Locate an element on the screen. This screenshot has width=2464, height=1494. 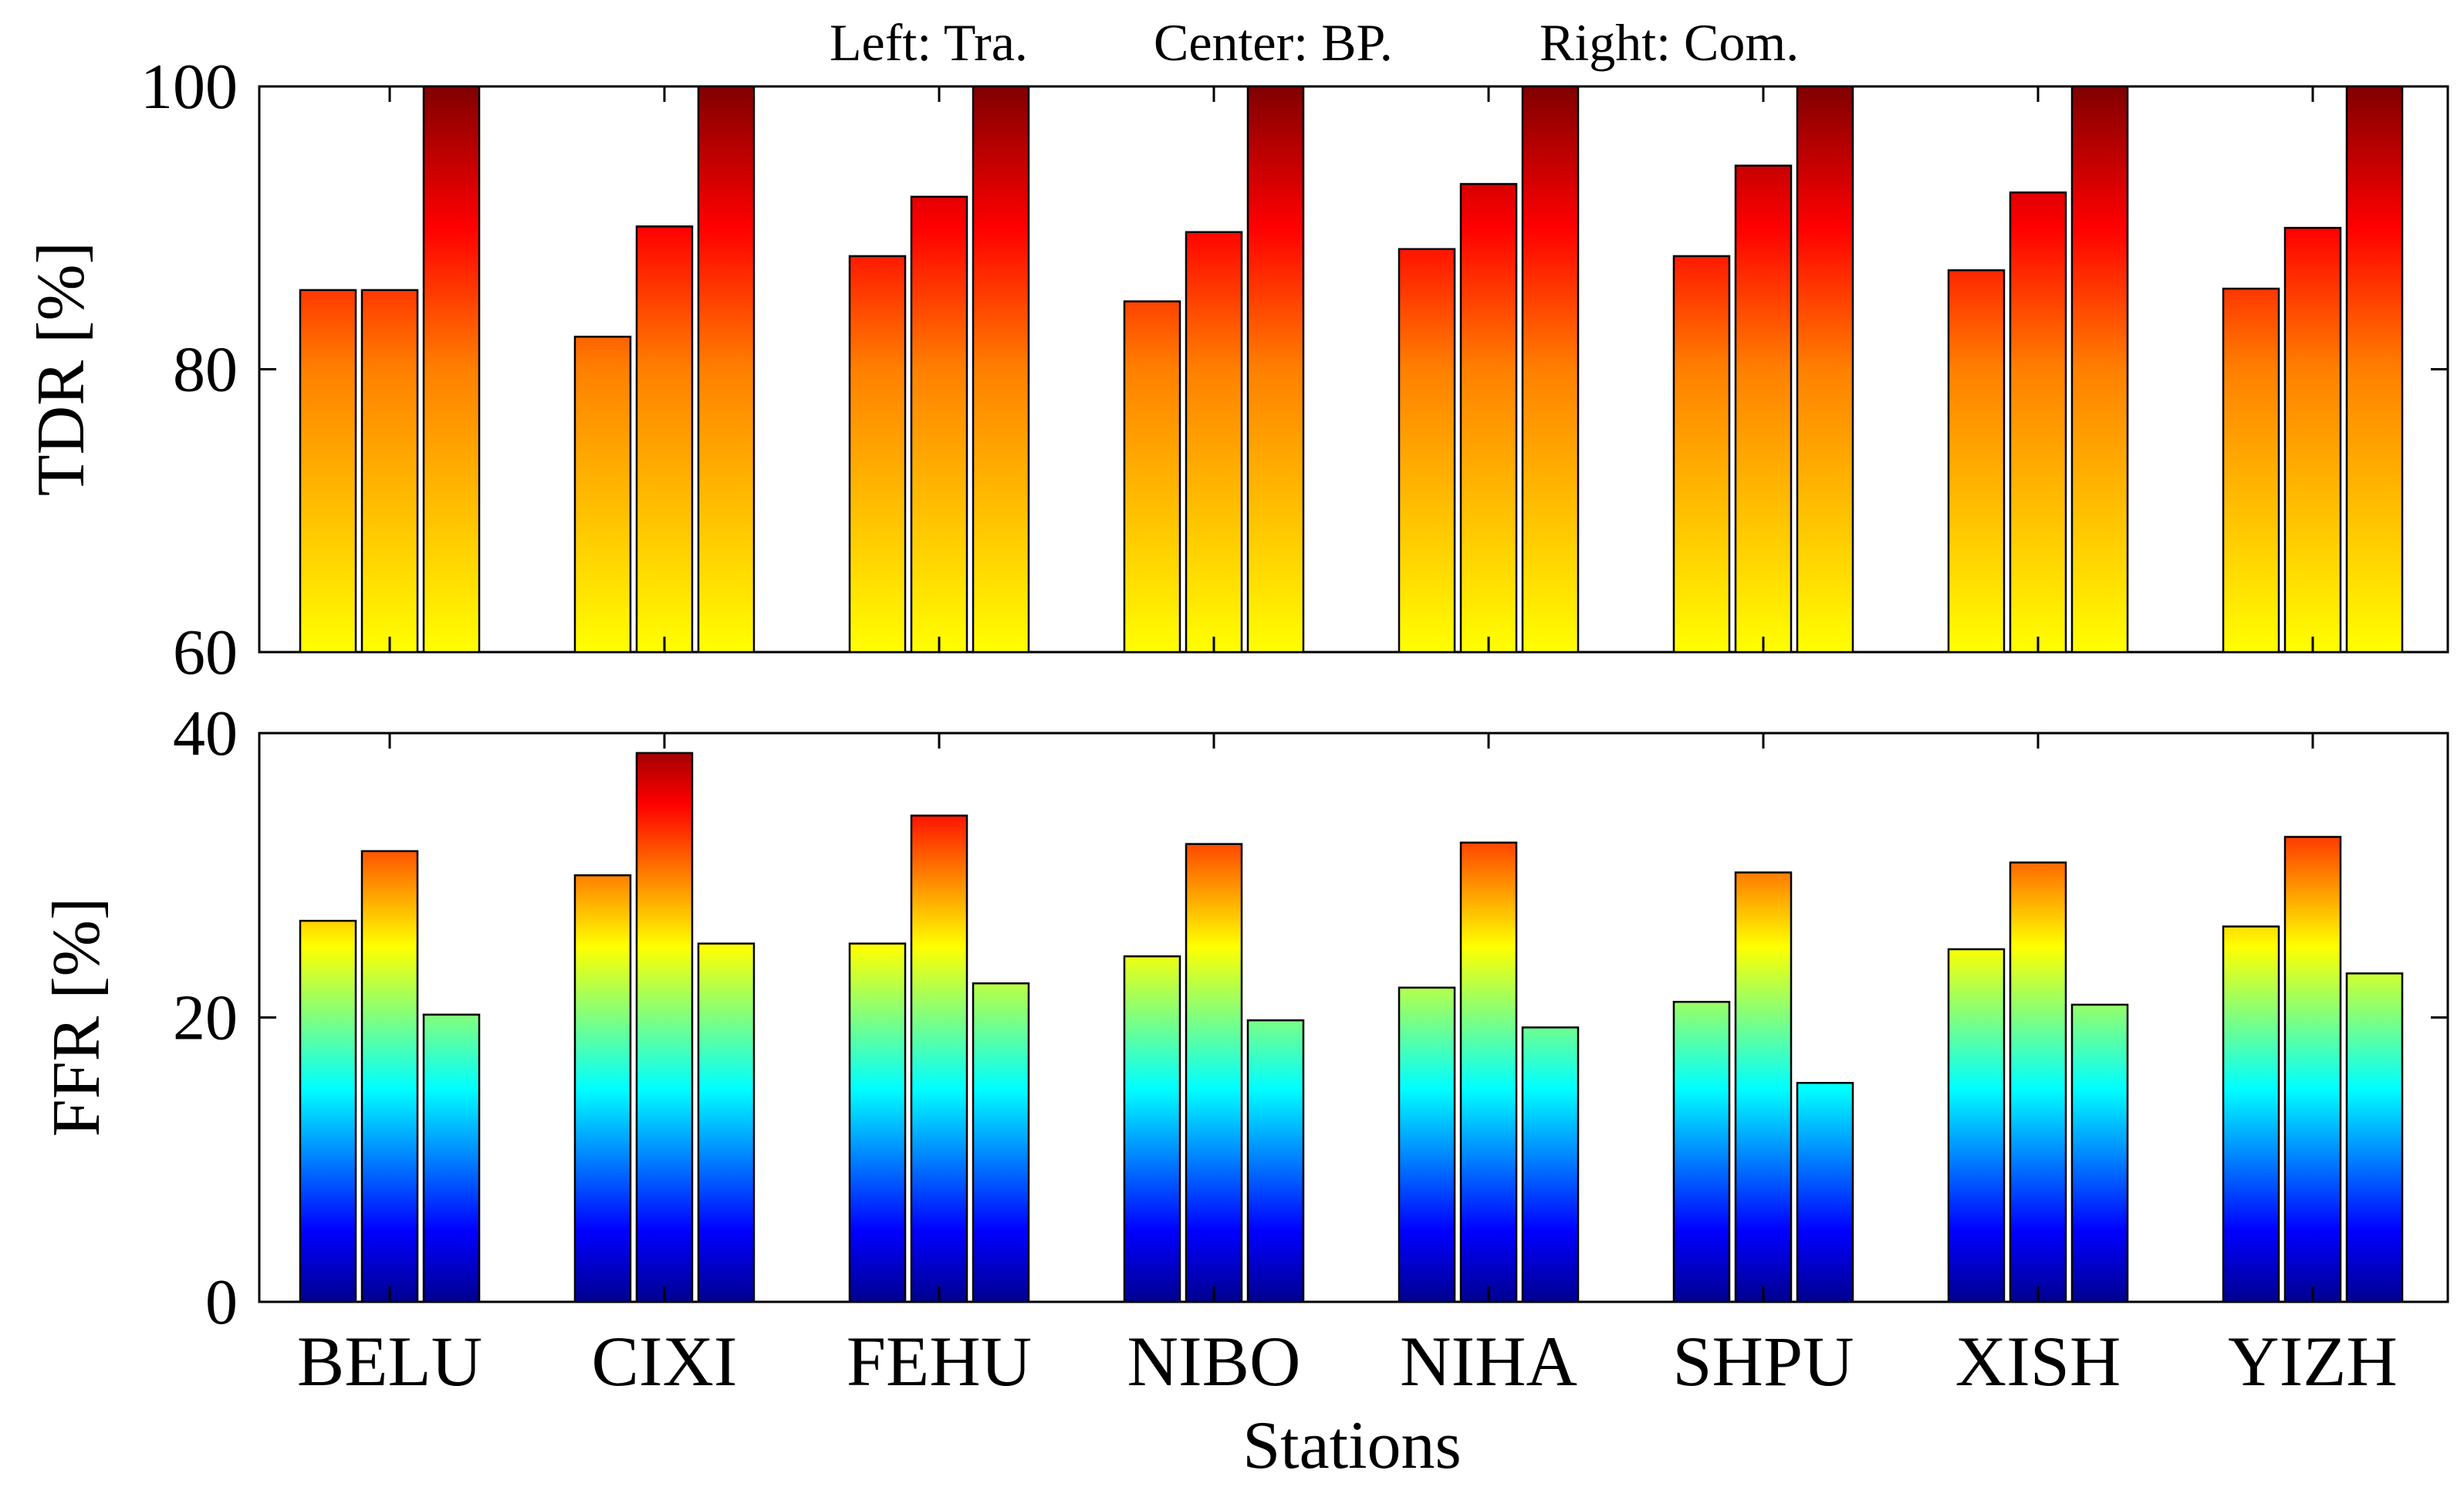
ffr-bar-niha-bp is located at coordinates (1488, 1072).